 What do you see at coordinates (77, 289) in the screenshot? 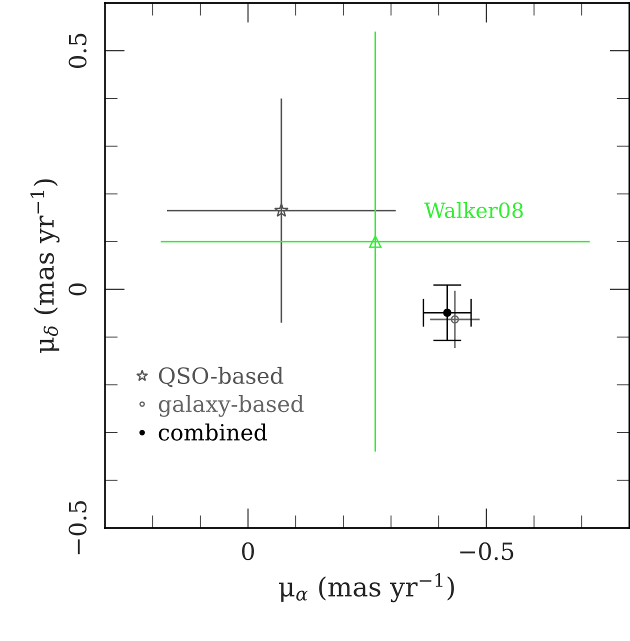
I see `y-tick-label: 0` at bounding box center [77, 289].